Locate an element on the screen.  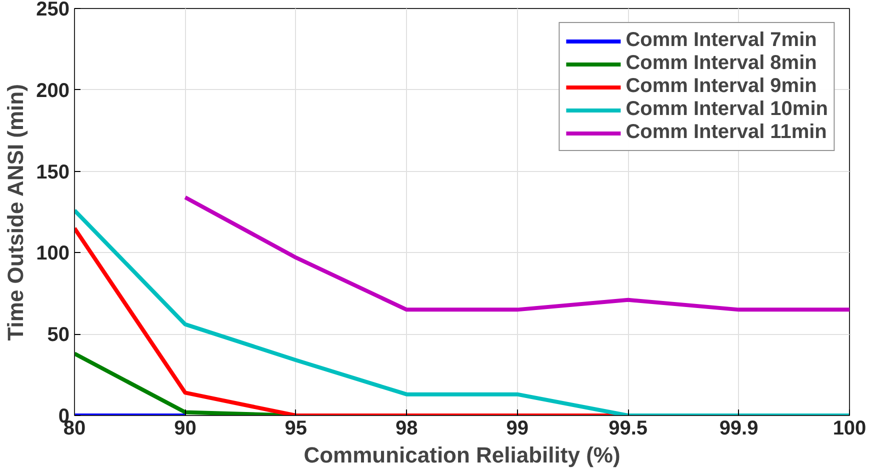
y-tick-label: 250 is located at coordinates (53, 10).